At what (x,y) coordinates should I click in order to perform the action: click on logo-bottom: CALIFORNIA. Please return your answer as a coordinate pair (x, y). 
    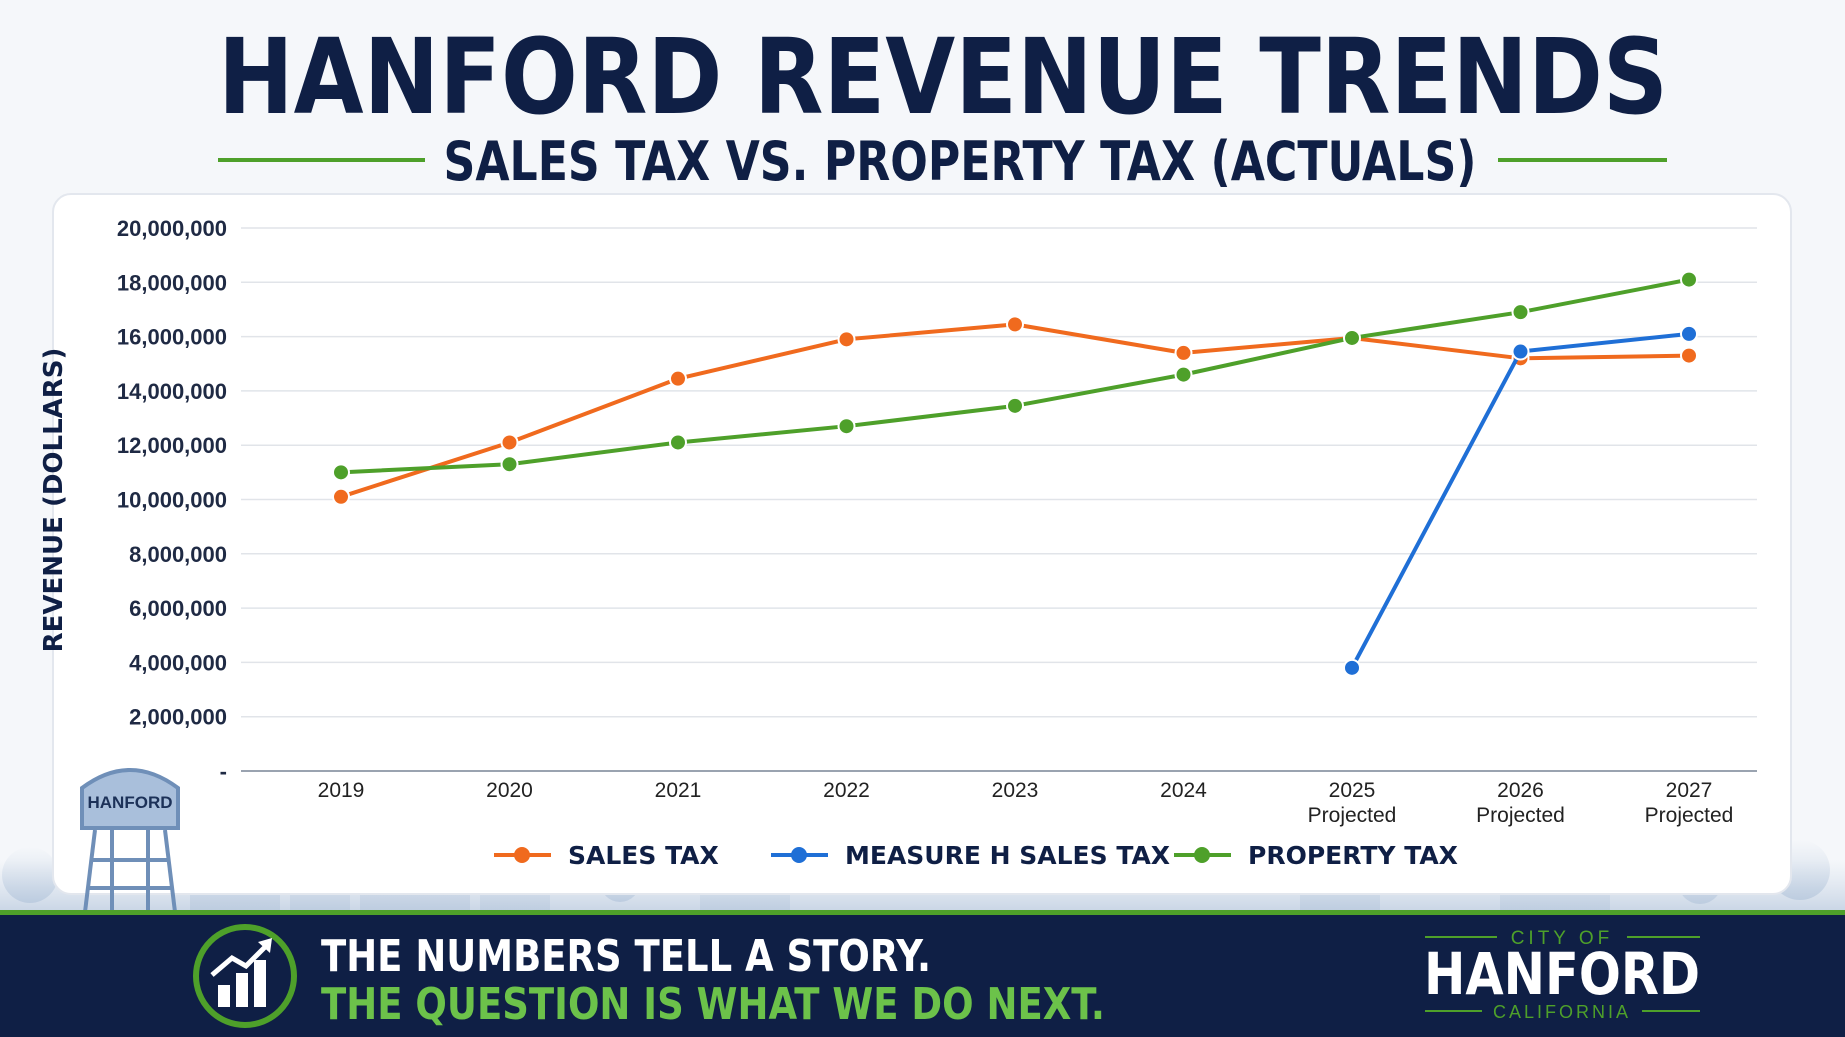
    Looking at the image, I should click on (1562, 1012).